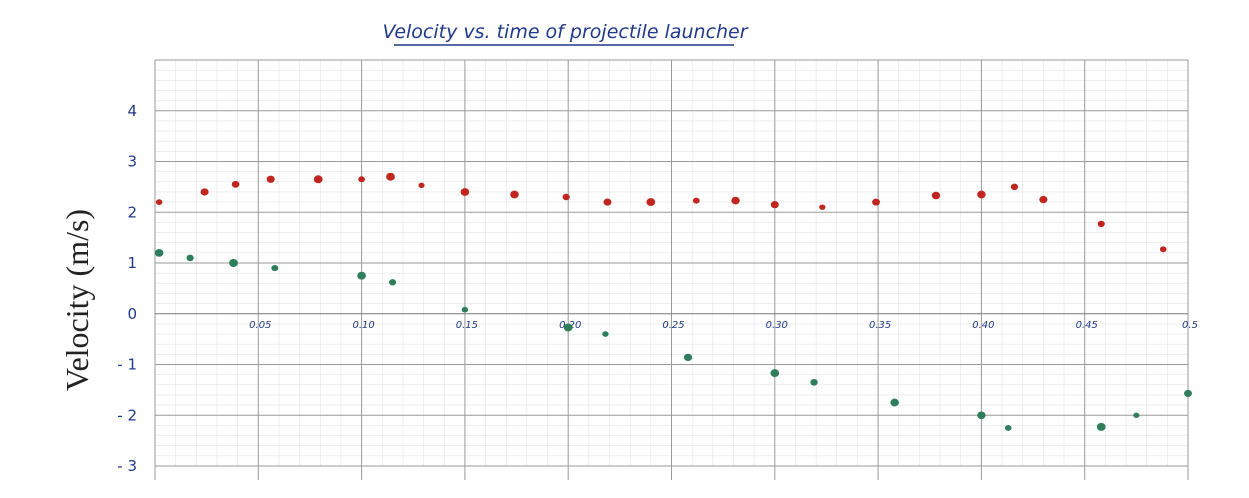  I want to click on x-tick-label: 0.35, so click(880, 325).